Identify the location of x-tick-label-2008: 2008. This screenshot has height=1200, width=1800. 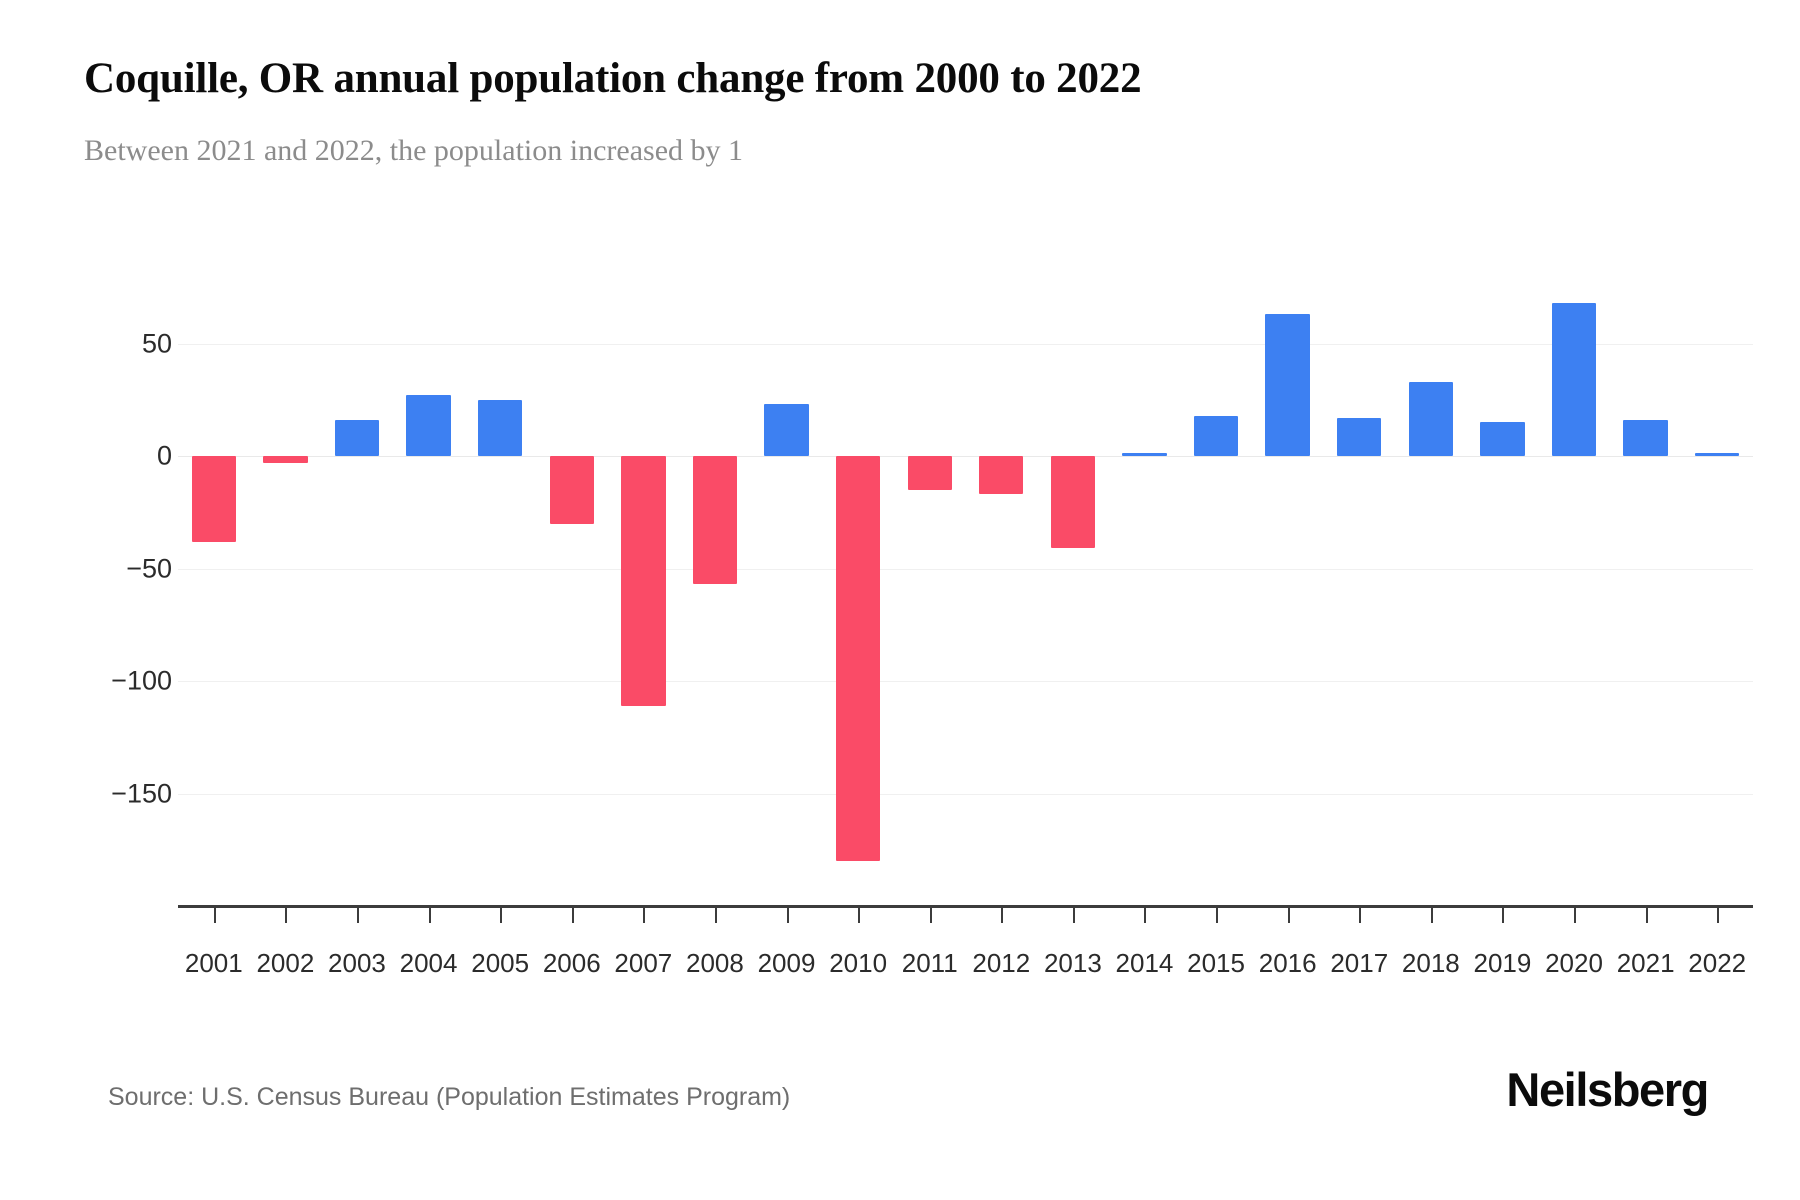
(715, 963).